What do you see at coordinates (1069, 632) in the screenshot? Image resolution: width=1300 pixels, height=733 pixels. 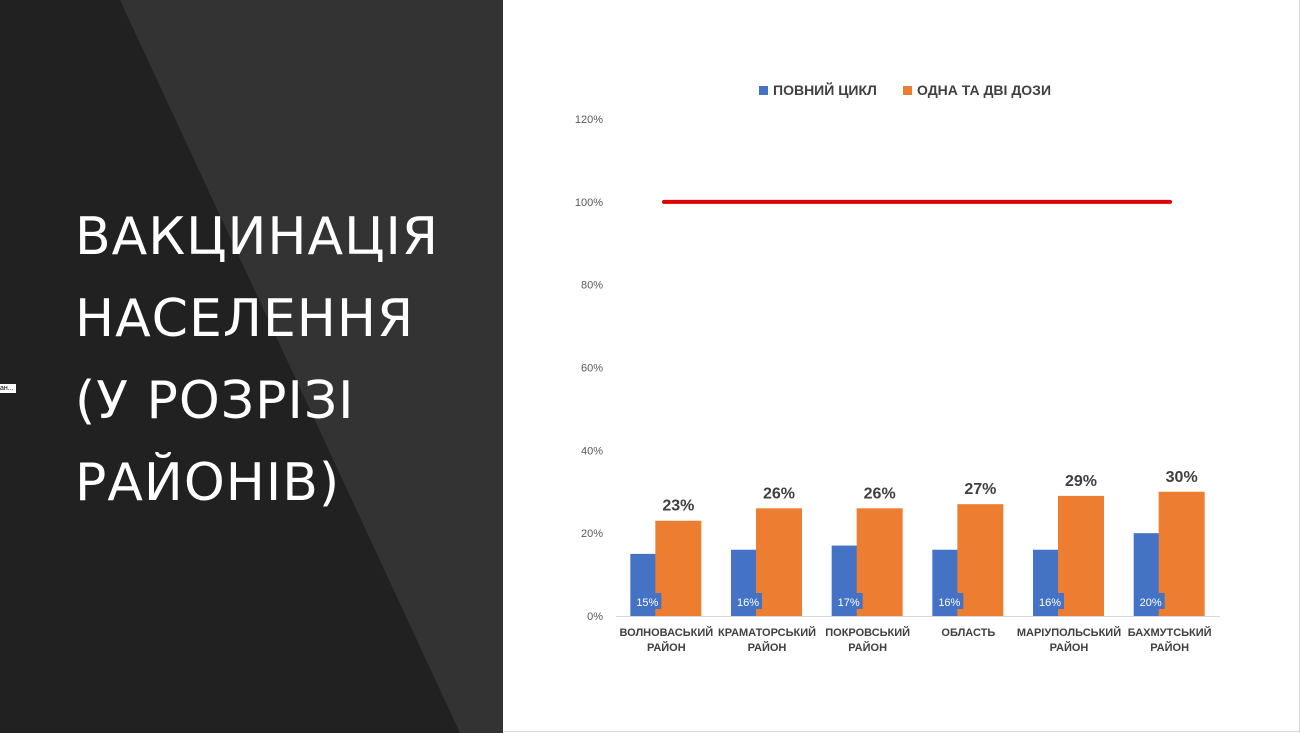 I see `x-category-label: МАРІУПОЛЬСЬКИЙ` at bounding box center [1069, 632].